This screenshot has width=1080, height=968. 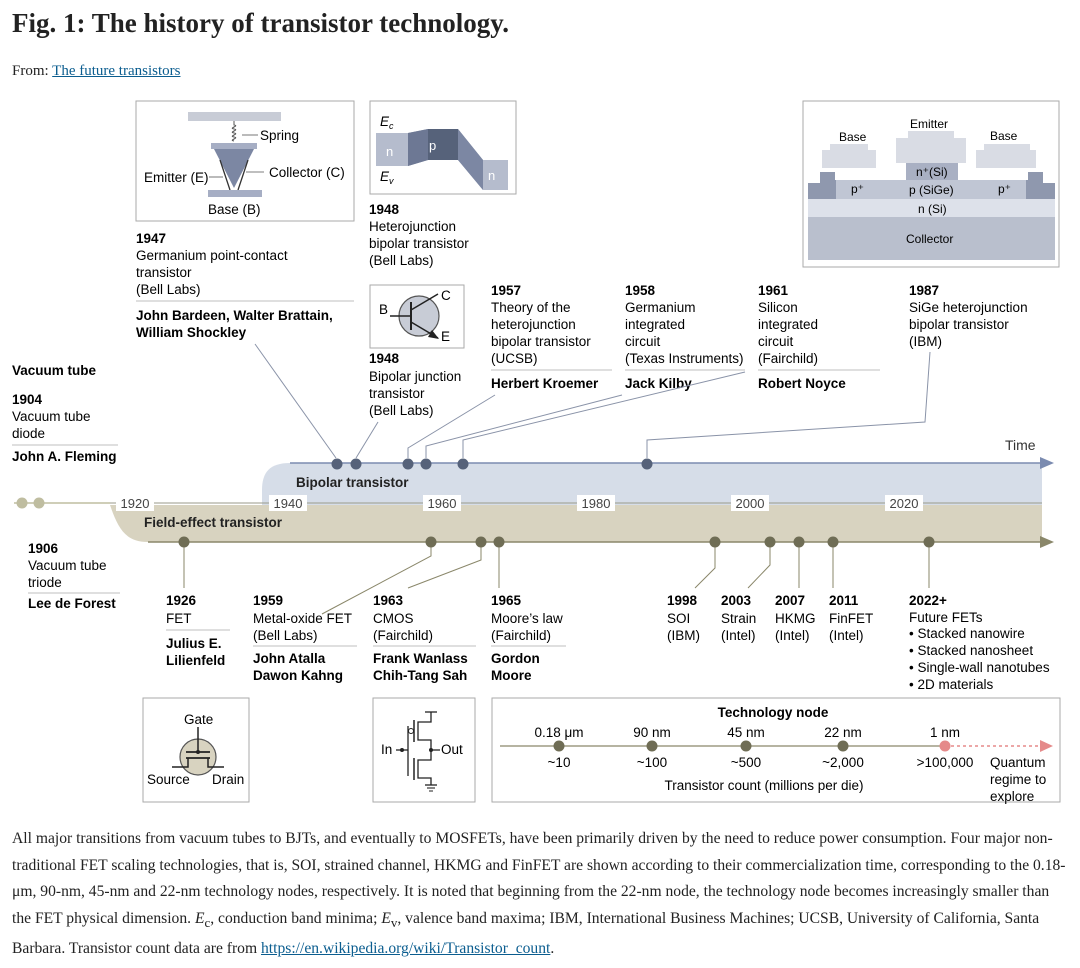 What do you see at coordinates (419, 243) in the screenshot?
I see `event-1948-hbt-line: bipolar transistor` at bounding box center [419, 243].